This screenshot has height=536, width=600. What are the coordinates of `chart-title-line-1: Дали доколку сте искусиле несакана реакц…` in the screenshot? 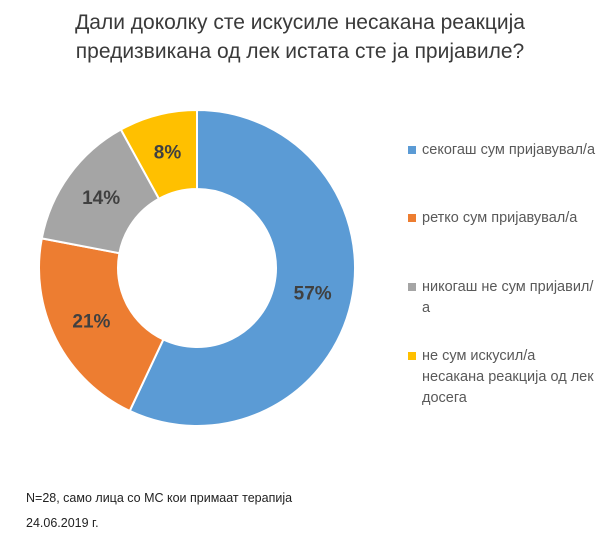 It's located at (300, 22).